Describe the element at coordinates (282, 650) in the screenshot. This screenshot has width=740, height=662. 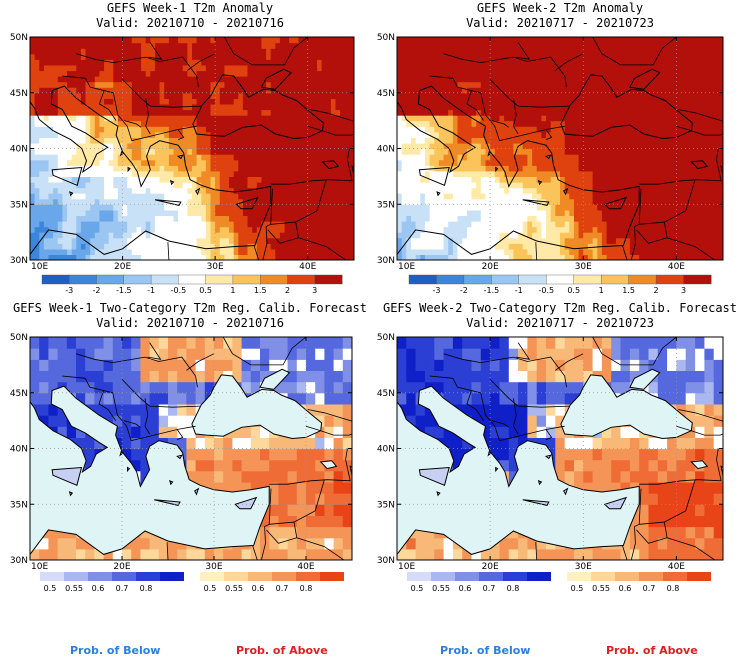
I see `footer-above-label: Prob. of Above` at that location.